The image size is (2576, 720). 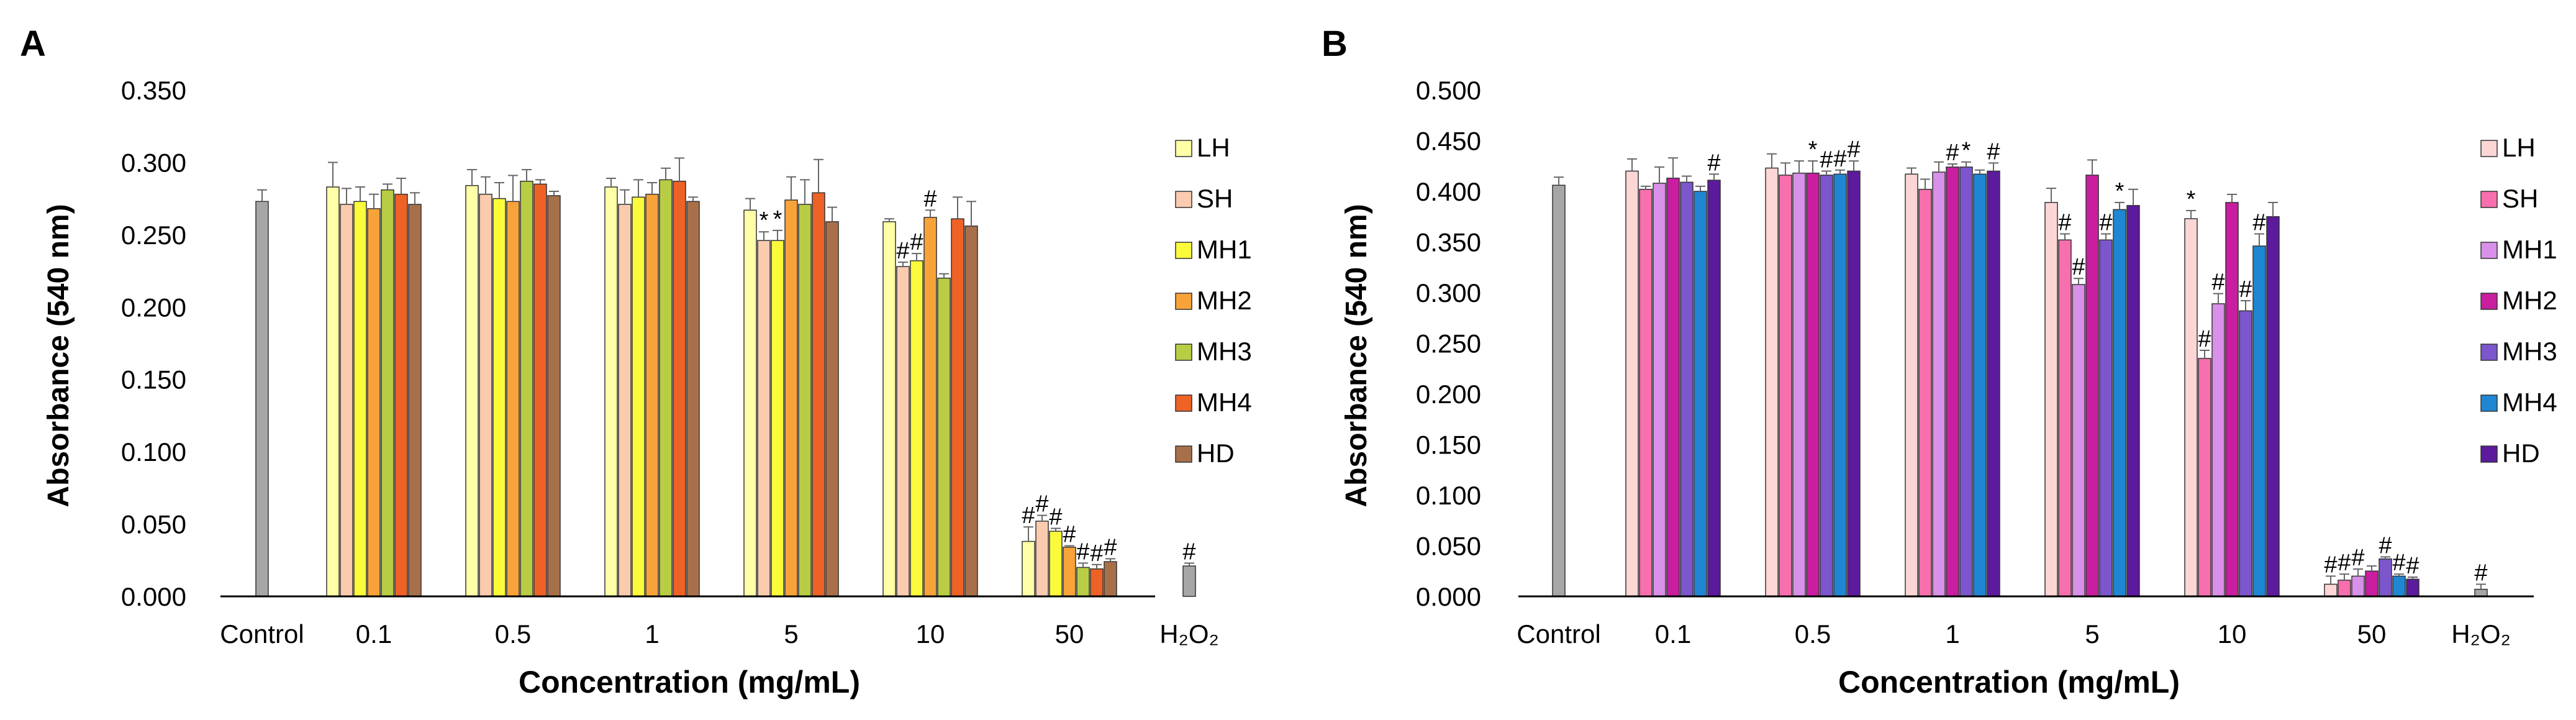 I want to click on x-tick-label: 1, so click(x=652, y=634).